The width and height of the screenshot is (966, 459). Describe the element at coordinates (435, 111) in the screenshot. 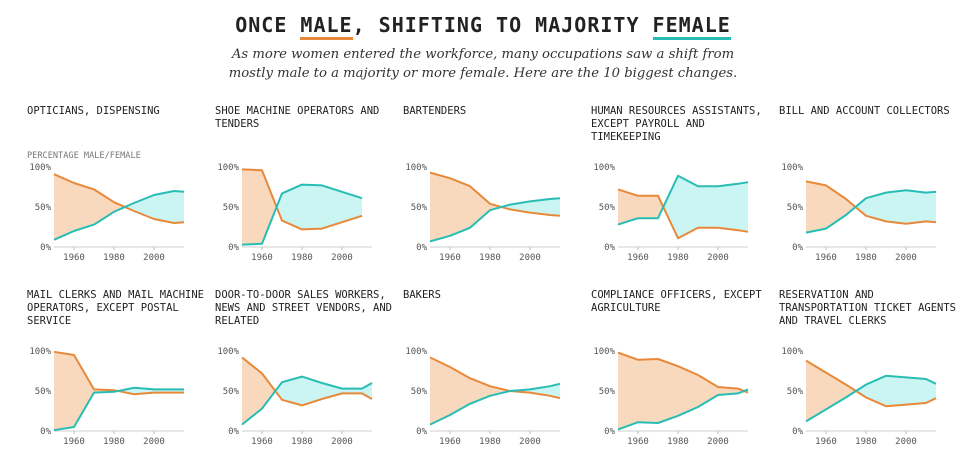

I see `chart-title: Bartenders` at that location.